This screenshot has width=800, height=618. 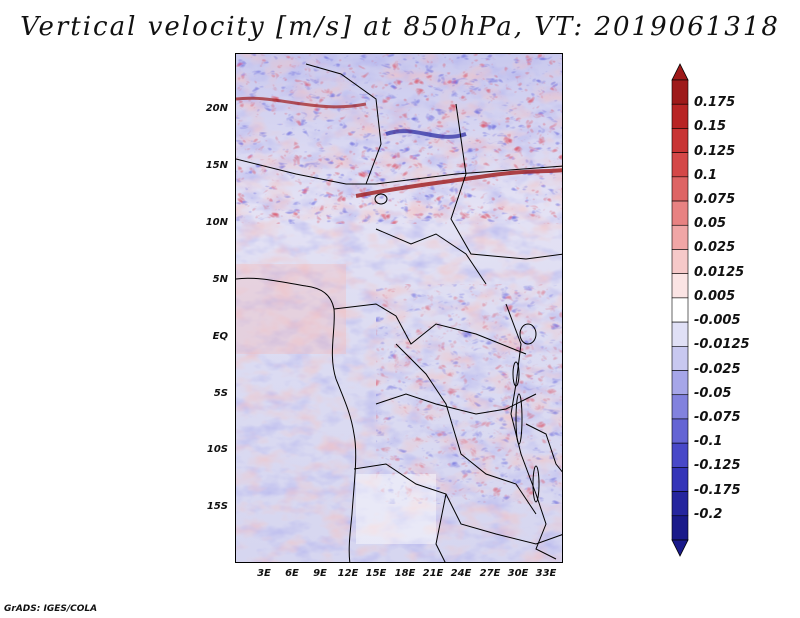 I want to click on colorbar-label: -0.175, so click(x=717, y=490).